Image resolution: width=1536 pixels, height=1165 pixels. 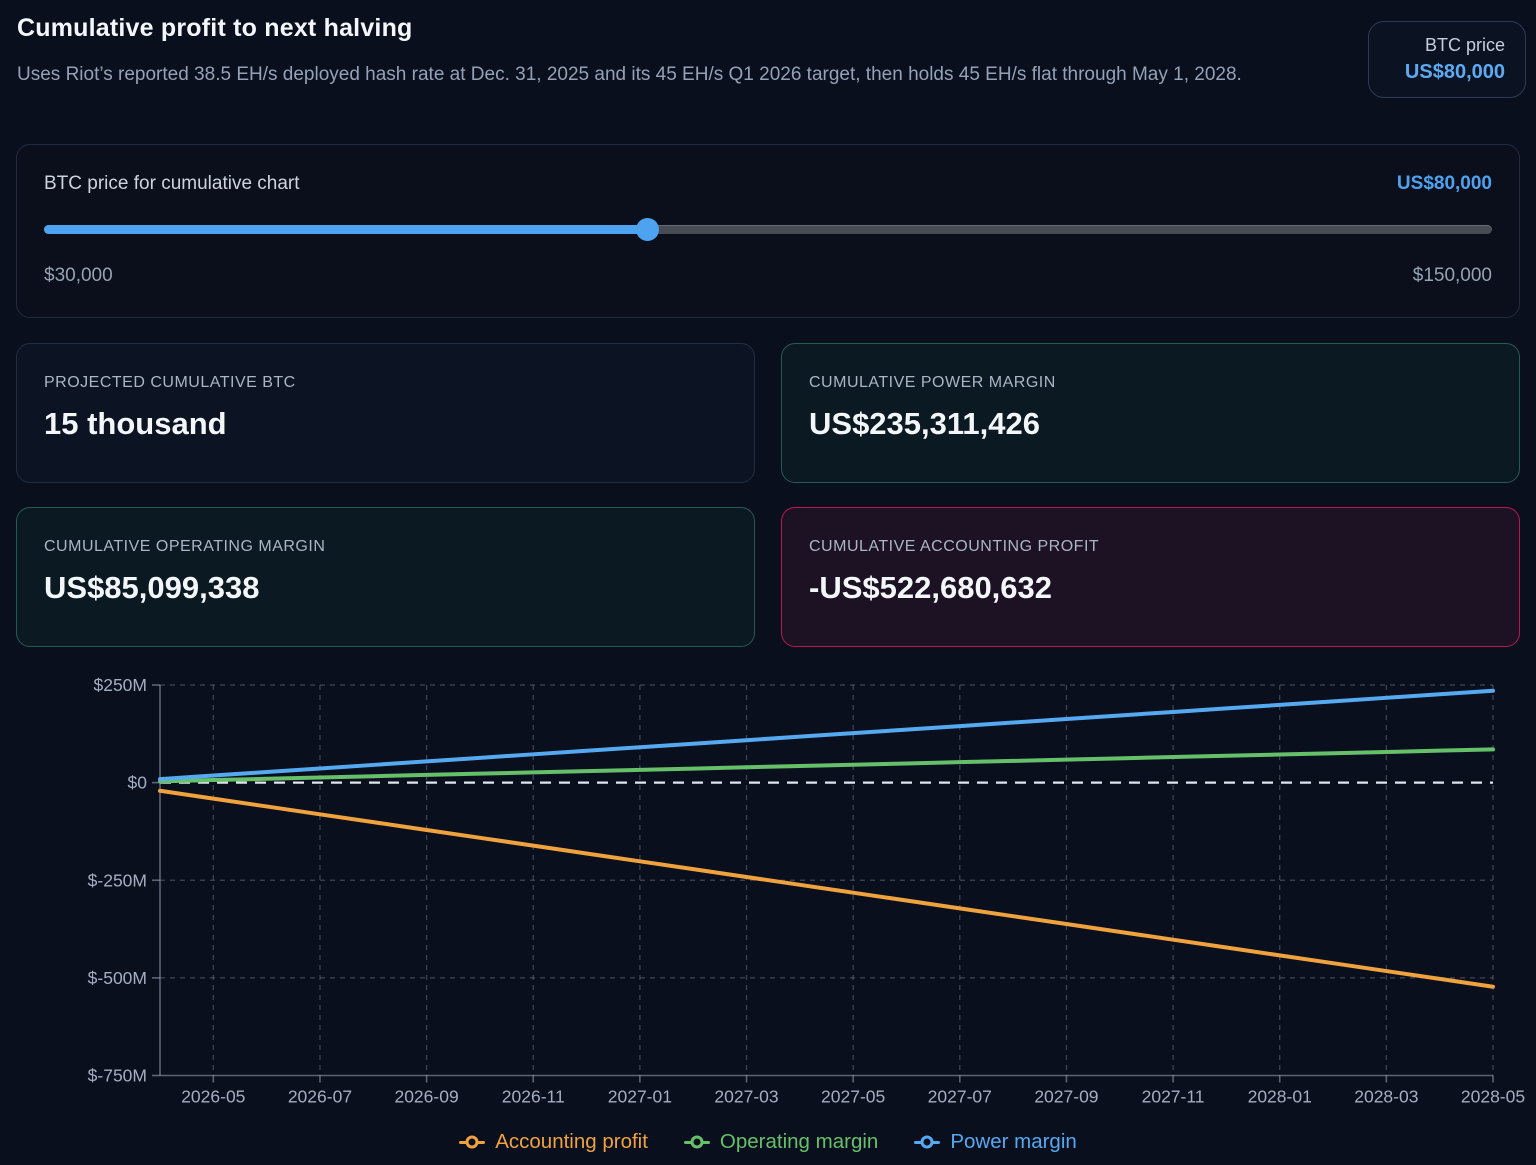 I want to click on svg-text: 2028-05, so click(x=1493, y=1097).